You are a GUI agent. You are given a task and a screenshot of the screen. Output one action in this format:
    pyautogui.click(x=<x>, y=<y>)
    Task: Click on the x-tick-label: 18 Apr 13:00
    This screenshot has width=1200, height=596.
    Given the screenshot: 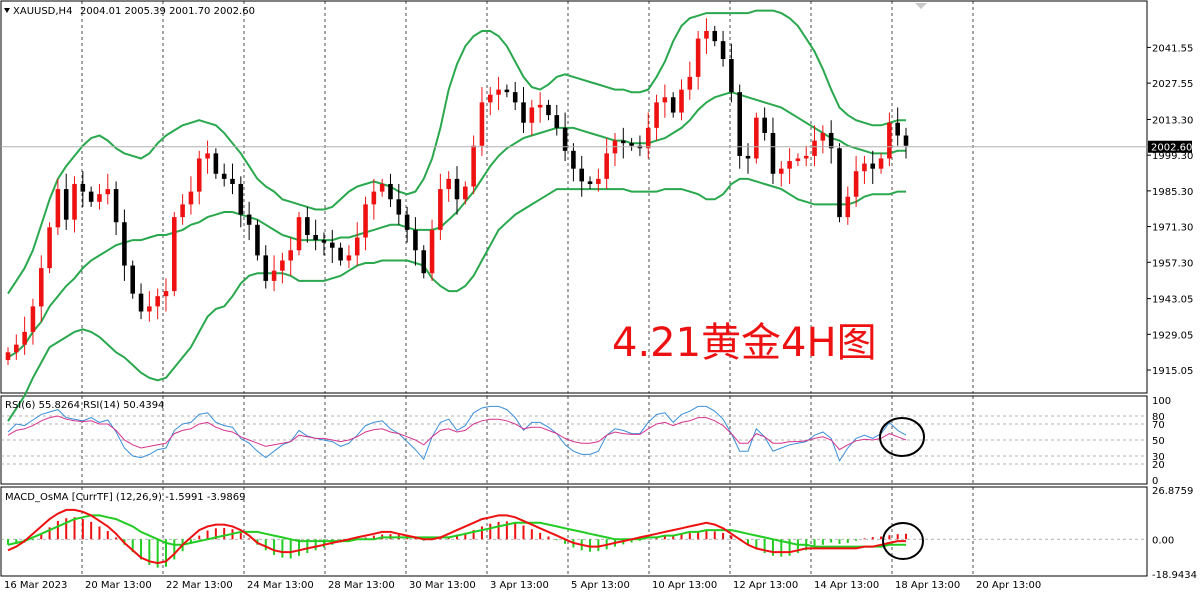 What is the action you would take?
    pyautogui.click(x=927, y=585)
    